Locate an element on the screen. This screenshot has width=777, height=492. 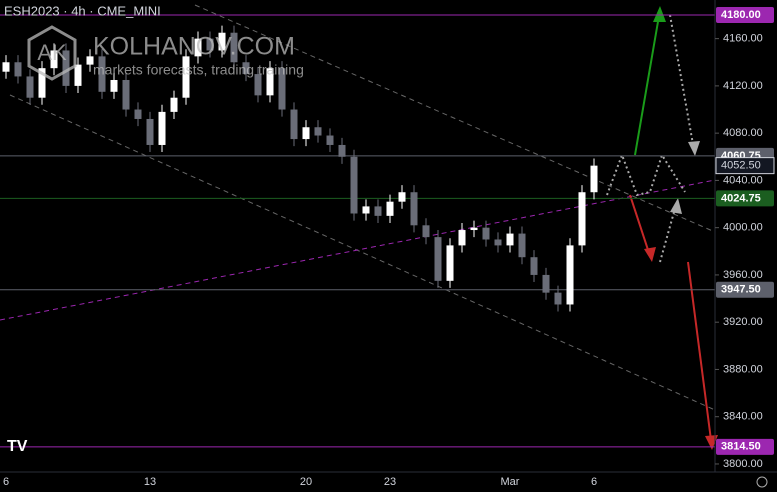
tagline: markets forecasts, trading training is located at coordinates (198, 70).